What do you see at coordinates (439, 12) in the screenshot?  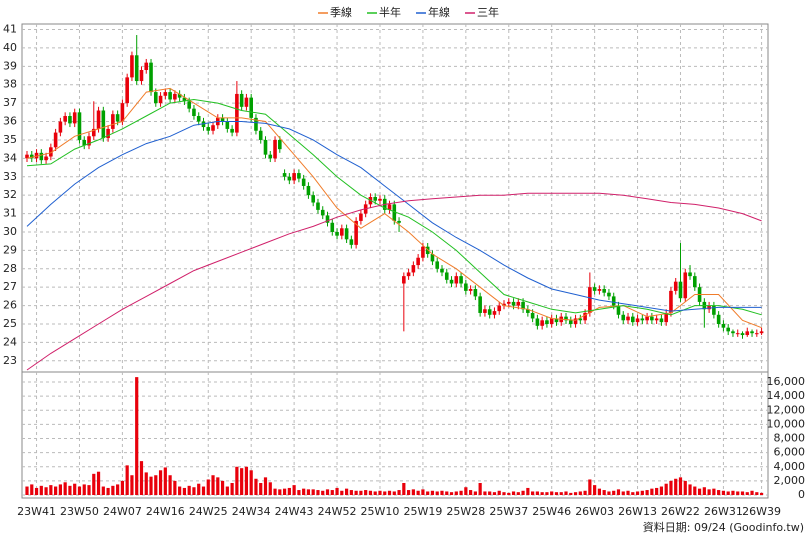 I see `legend-label: 年線` at bounding box center [439, 12].